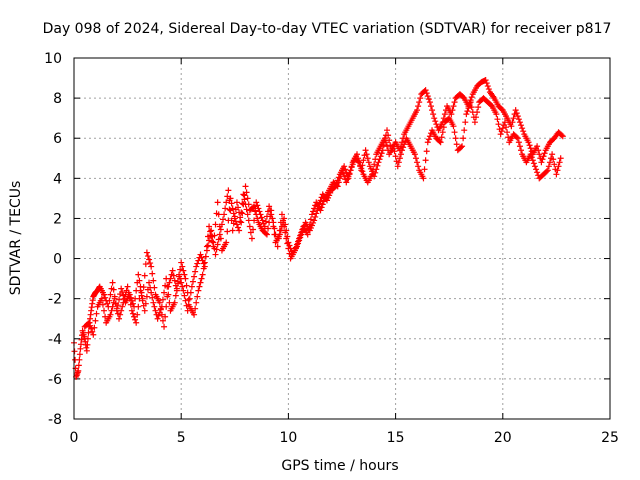  I want to click on x-tick-label: 15, so click(396, 438).